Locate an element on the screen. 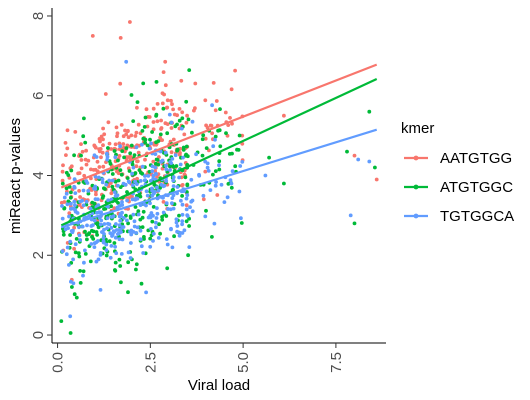 The image size is (530, 400). legend-item-tgtggca: TGTGGCA is located at coordinates (459, 216).